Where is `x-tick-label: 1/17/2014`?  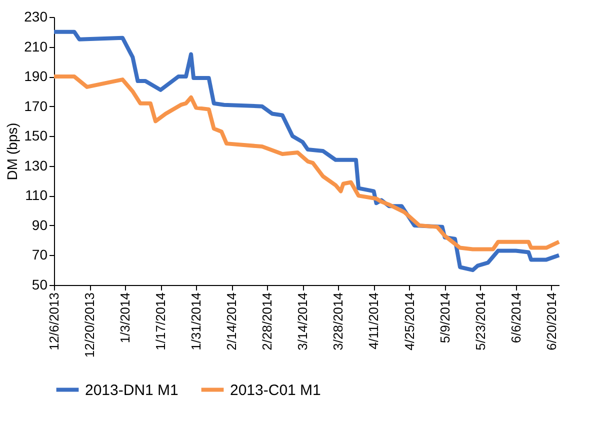 x-tick-label: 1/17/2014 is located at coordinates (160, 321).